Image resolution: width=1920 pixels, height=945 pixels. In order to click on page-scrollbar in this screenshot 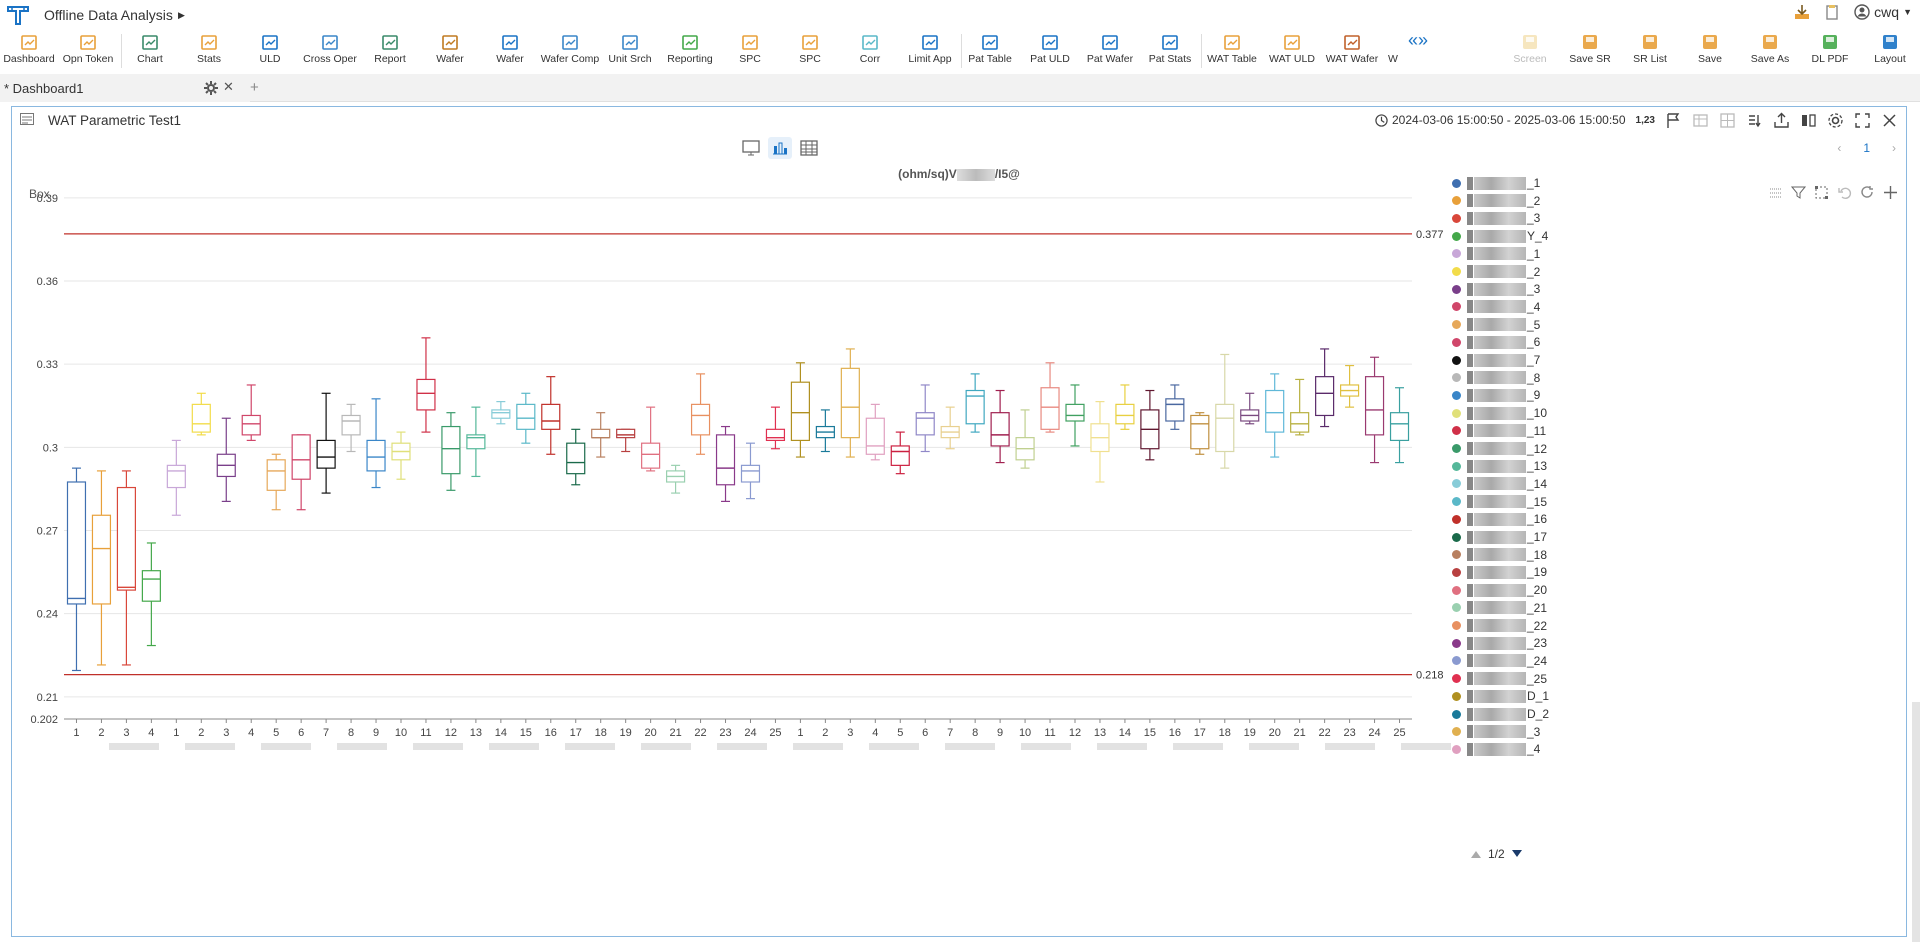, I will do `click(1916, 822)`.